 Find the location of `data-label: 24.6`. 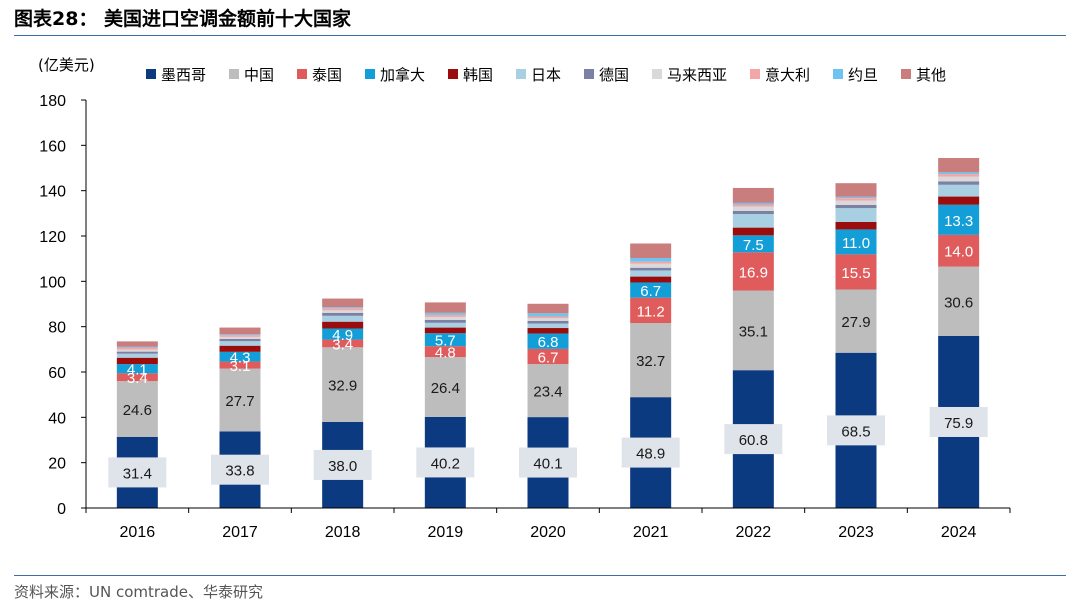

data-label: 24.6 is located at coordinates (137, 410).